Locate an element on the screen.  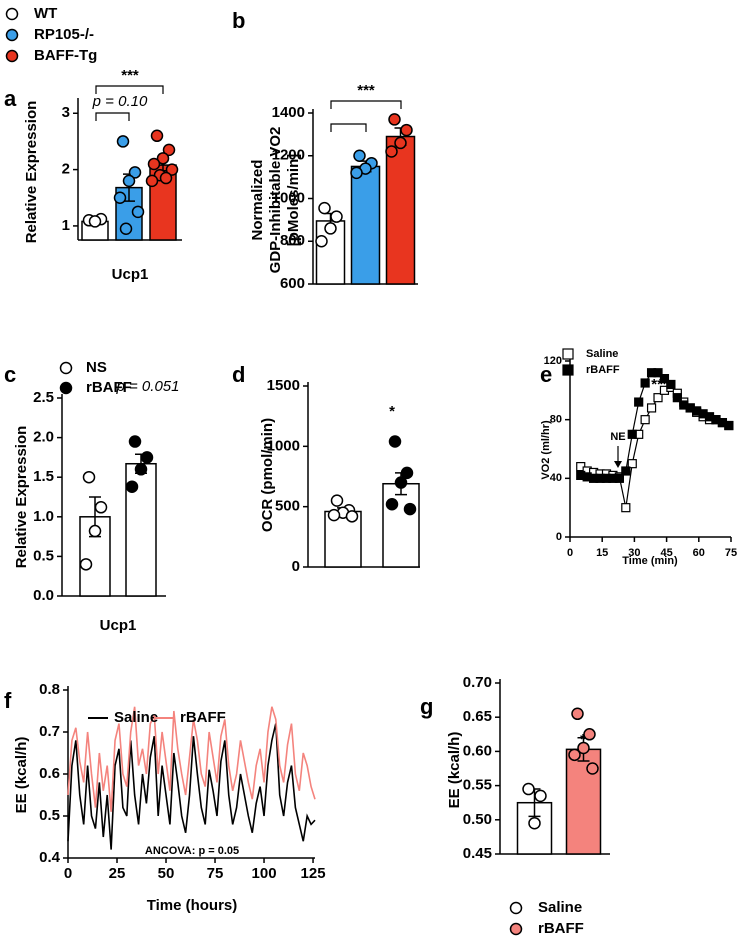
x-tick-label: 50 is located at coordinates (166, 873).